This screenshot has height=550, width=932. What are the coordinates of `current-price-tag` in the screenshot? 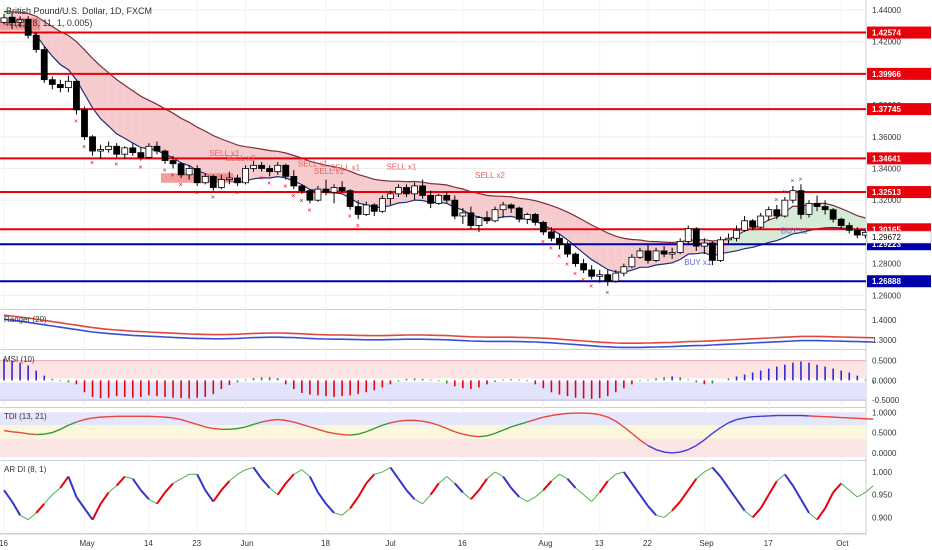 It's located at (899, 237).